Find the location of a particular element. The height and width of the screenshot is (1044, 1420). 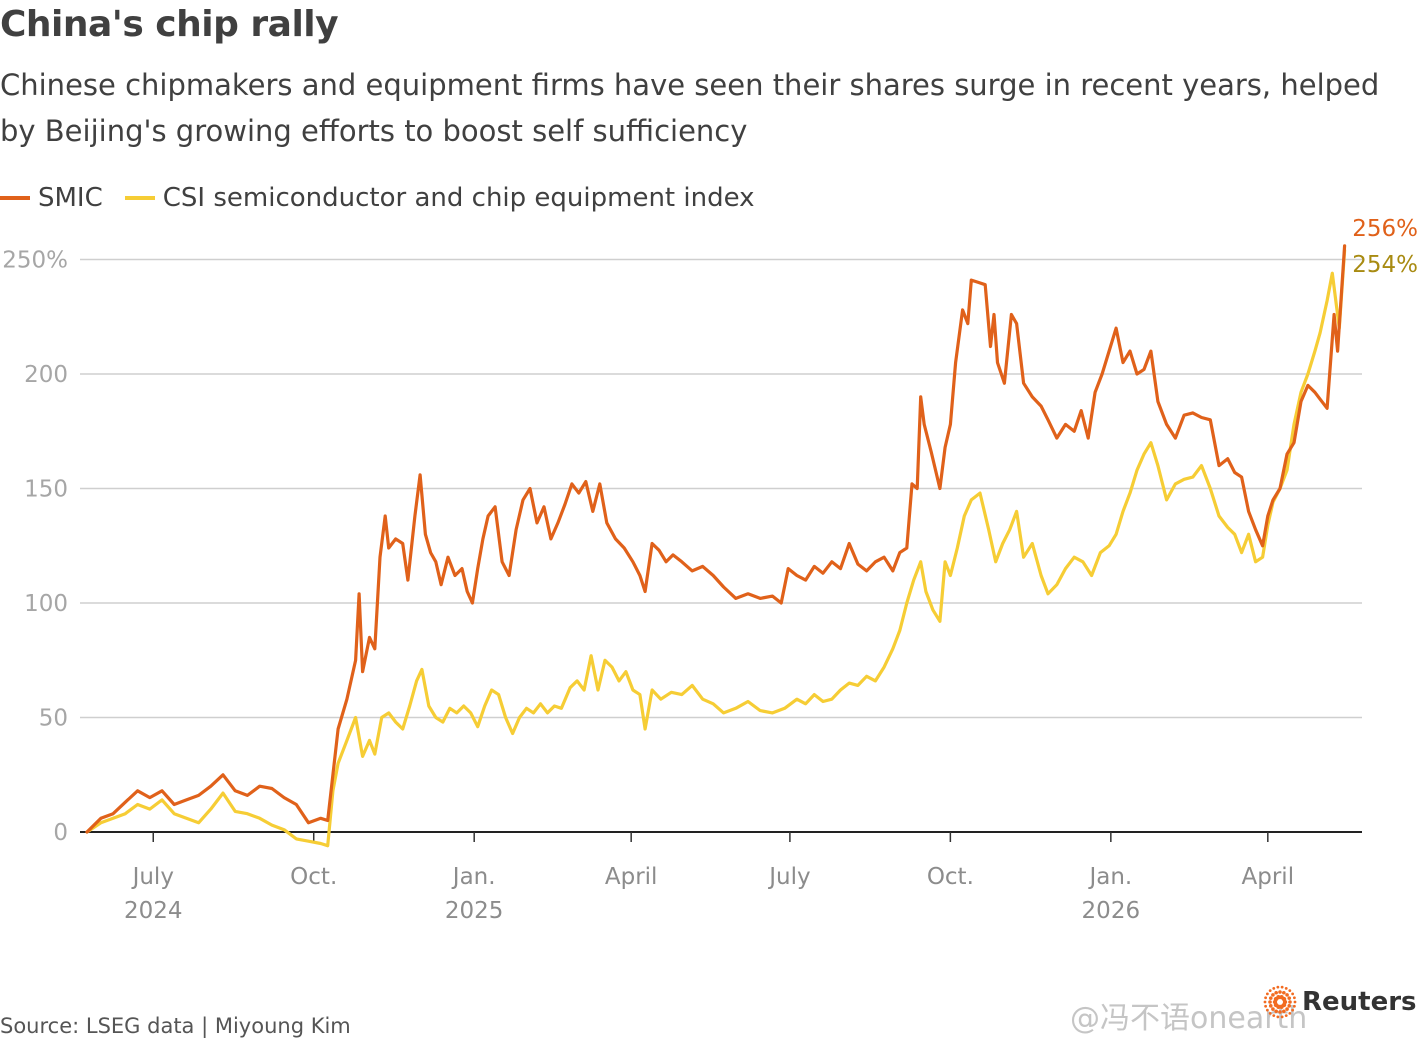

reuters-logo-icon is located at coordinates (1280, 1002).